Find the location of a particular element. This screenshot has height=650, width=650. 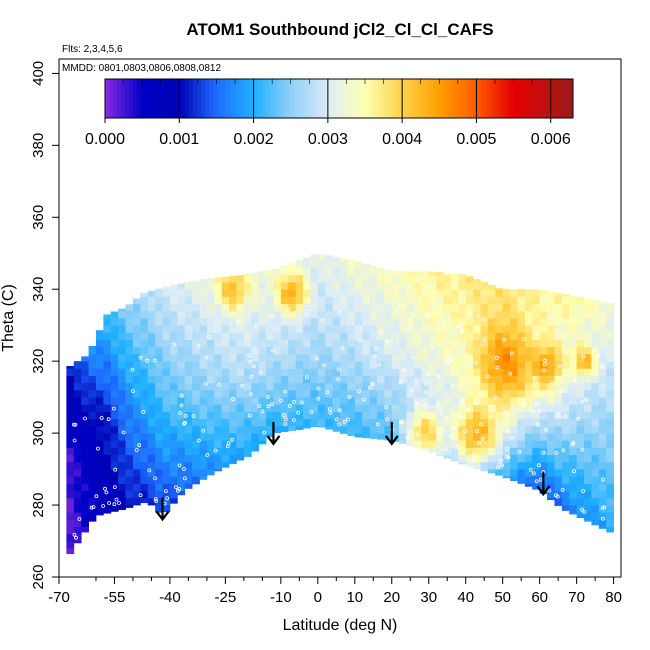

arrow-head is located at coordinates (391, 440).